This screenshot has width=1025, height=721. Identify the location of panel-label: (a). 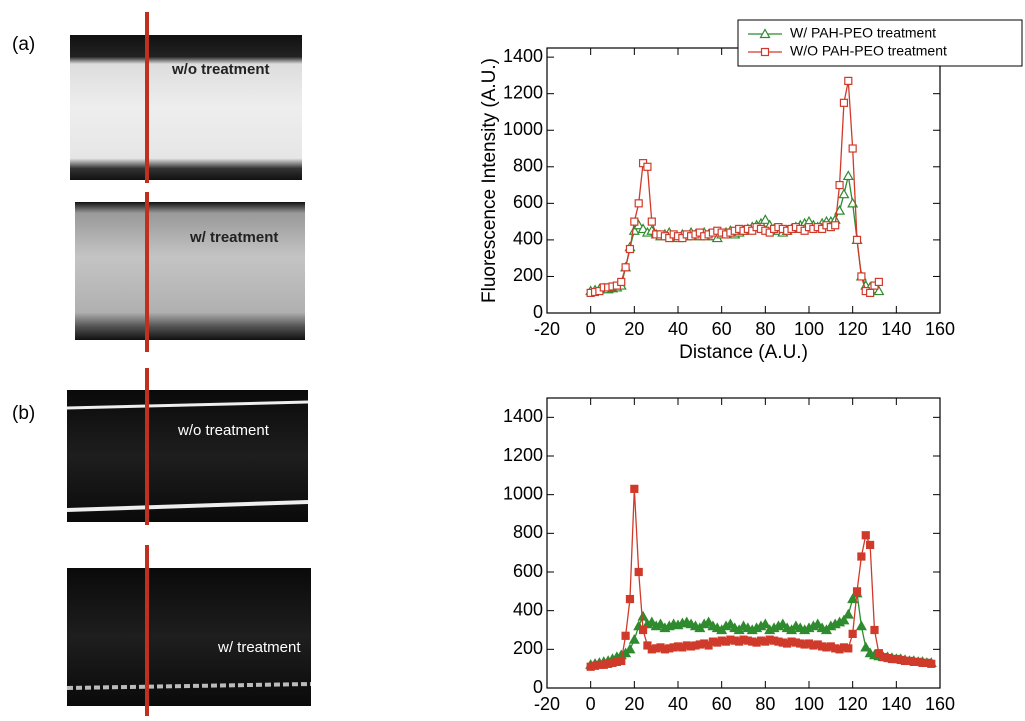
(23, 44).